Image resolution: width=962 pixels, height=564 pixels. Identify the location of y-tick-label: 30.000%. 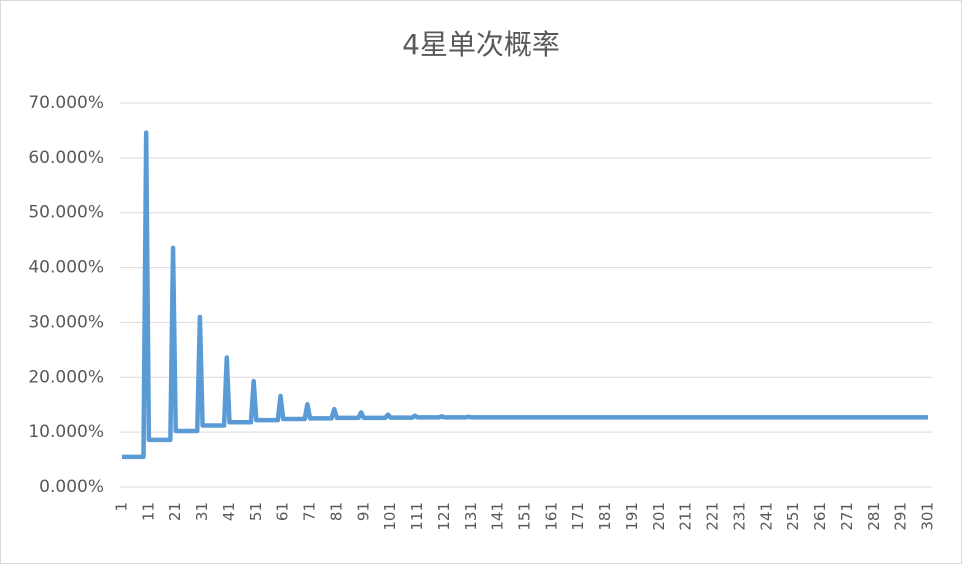
(66, 322).